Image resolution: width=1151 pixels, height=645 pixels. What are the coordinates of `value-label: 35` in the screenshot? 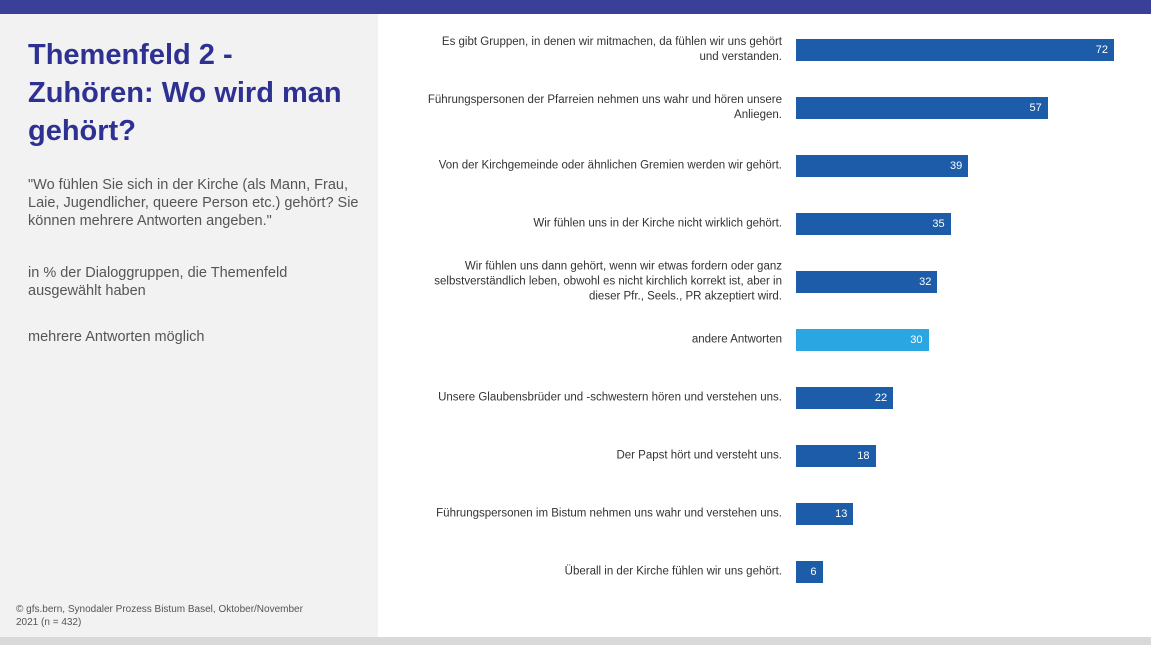 It's located at (938, 224).